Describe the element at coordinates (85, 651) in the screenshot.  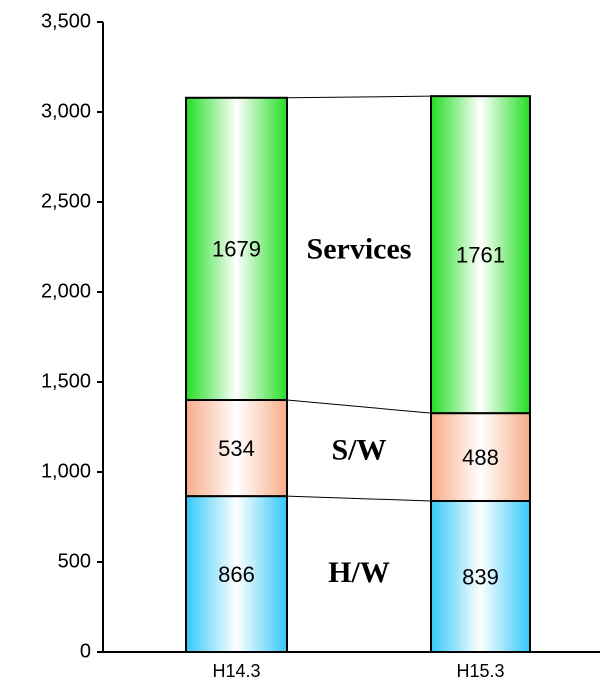
I see `y-tick-label: 0` at that location.